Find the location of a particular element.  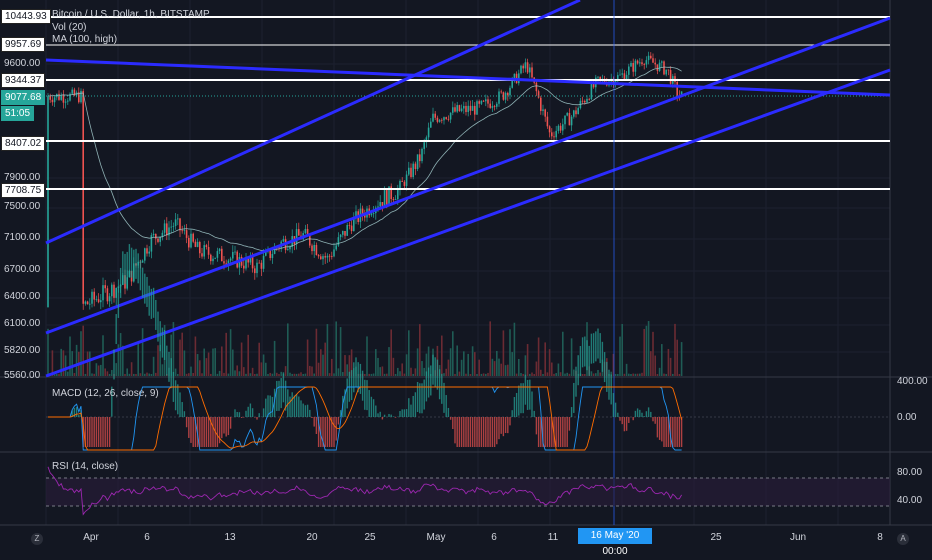

time-label: 25 is located at coordinates (715, 537).